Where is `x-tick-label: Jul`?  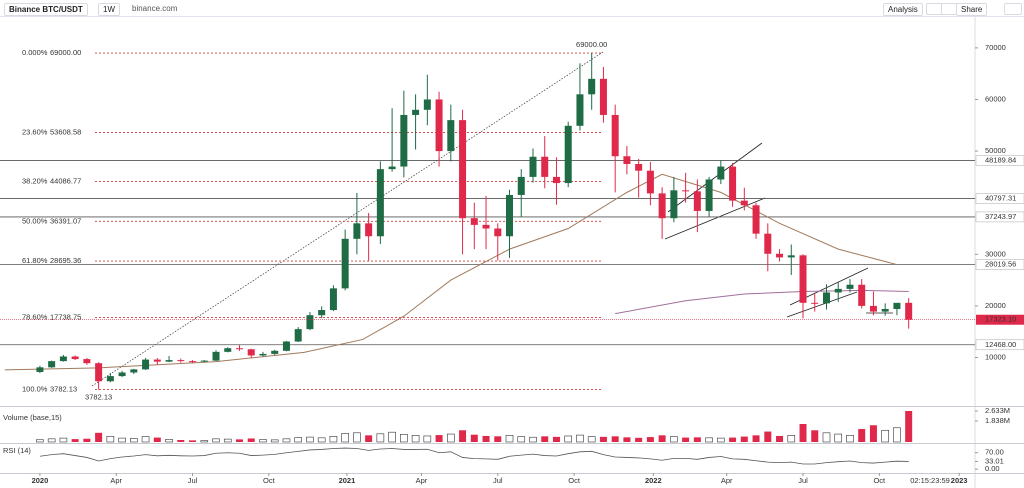
x-tick-label: Jul is located at coordinates (193, 480).